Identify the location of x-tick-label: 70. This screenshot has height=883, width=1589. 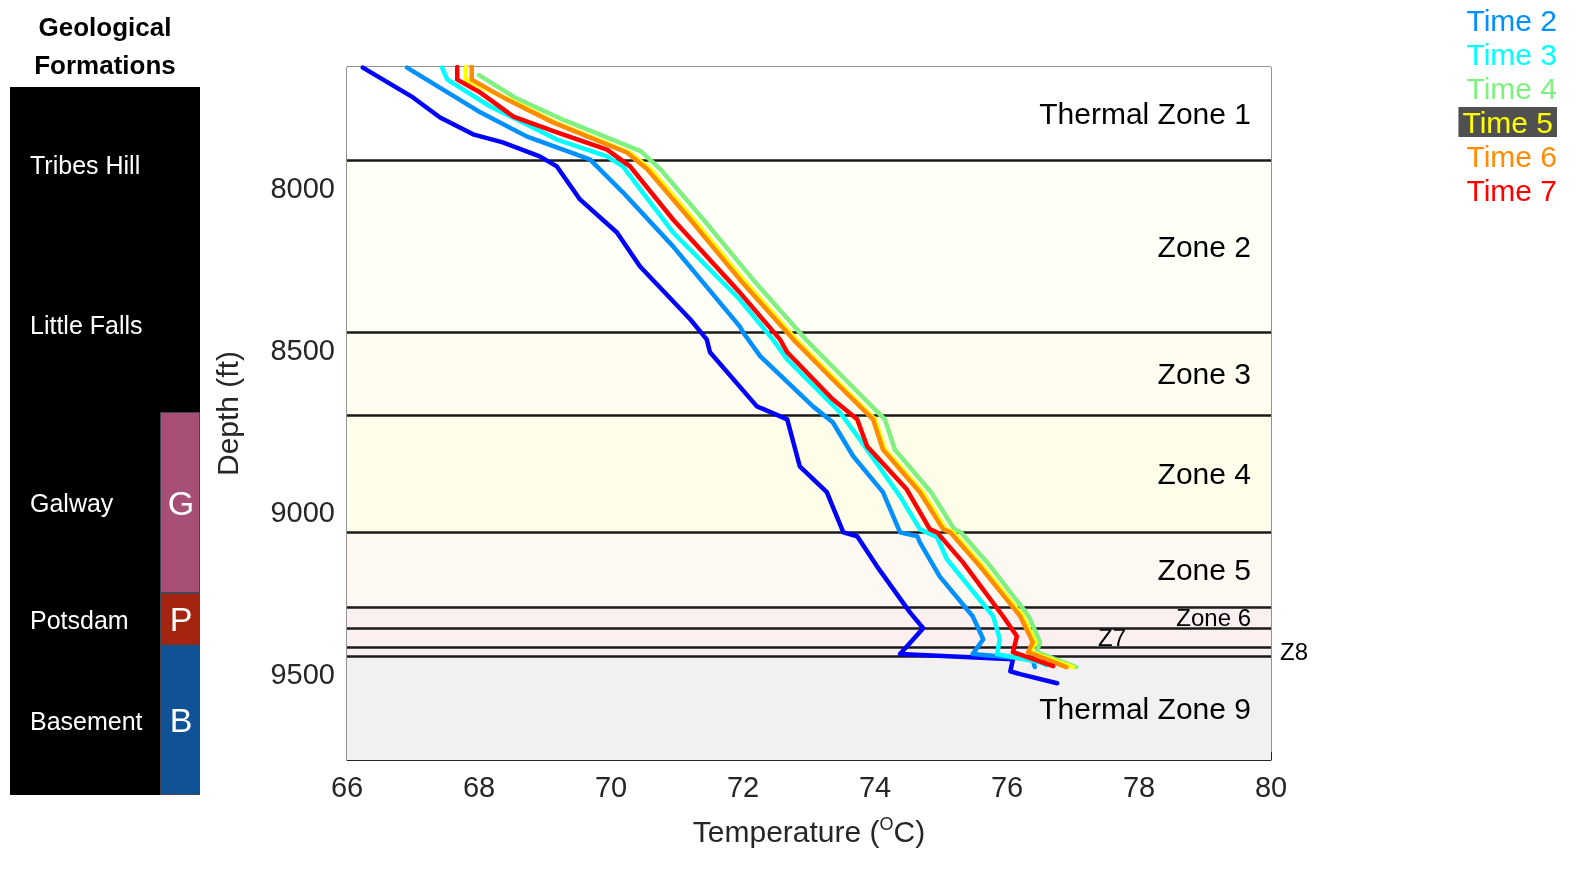
(611, 786).